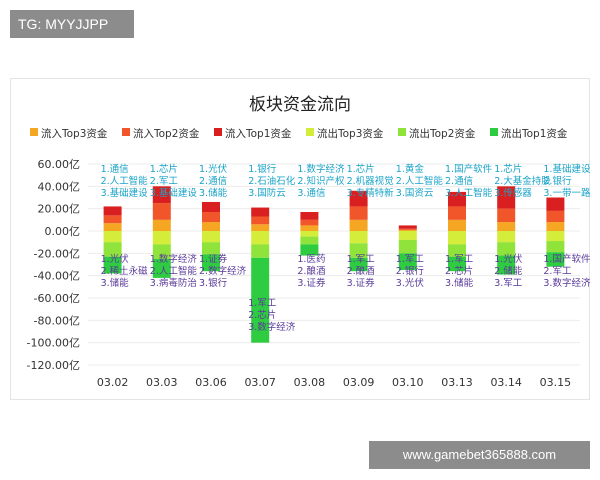 The height and width of the screenshot is (480, 600). Describe the element at coordinates (211, 382) in the screenshot. I see `x-tick-label: 03.06` at that location.